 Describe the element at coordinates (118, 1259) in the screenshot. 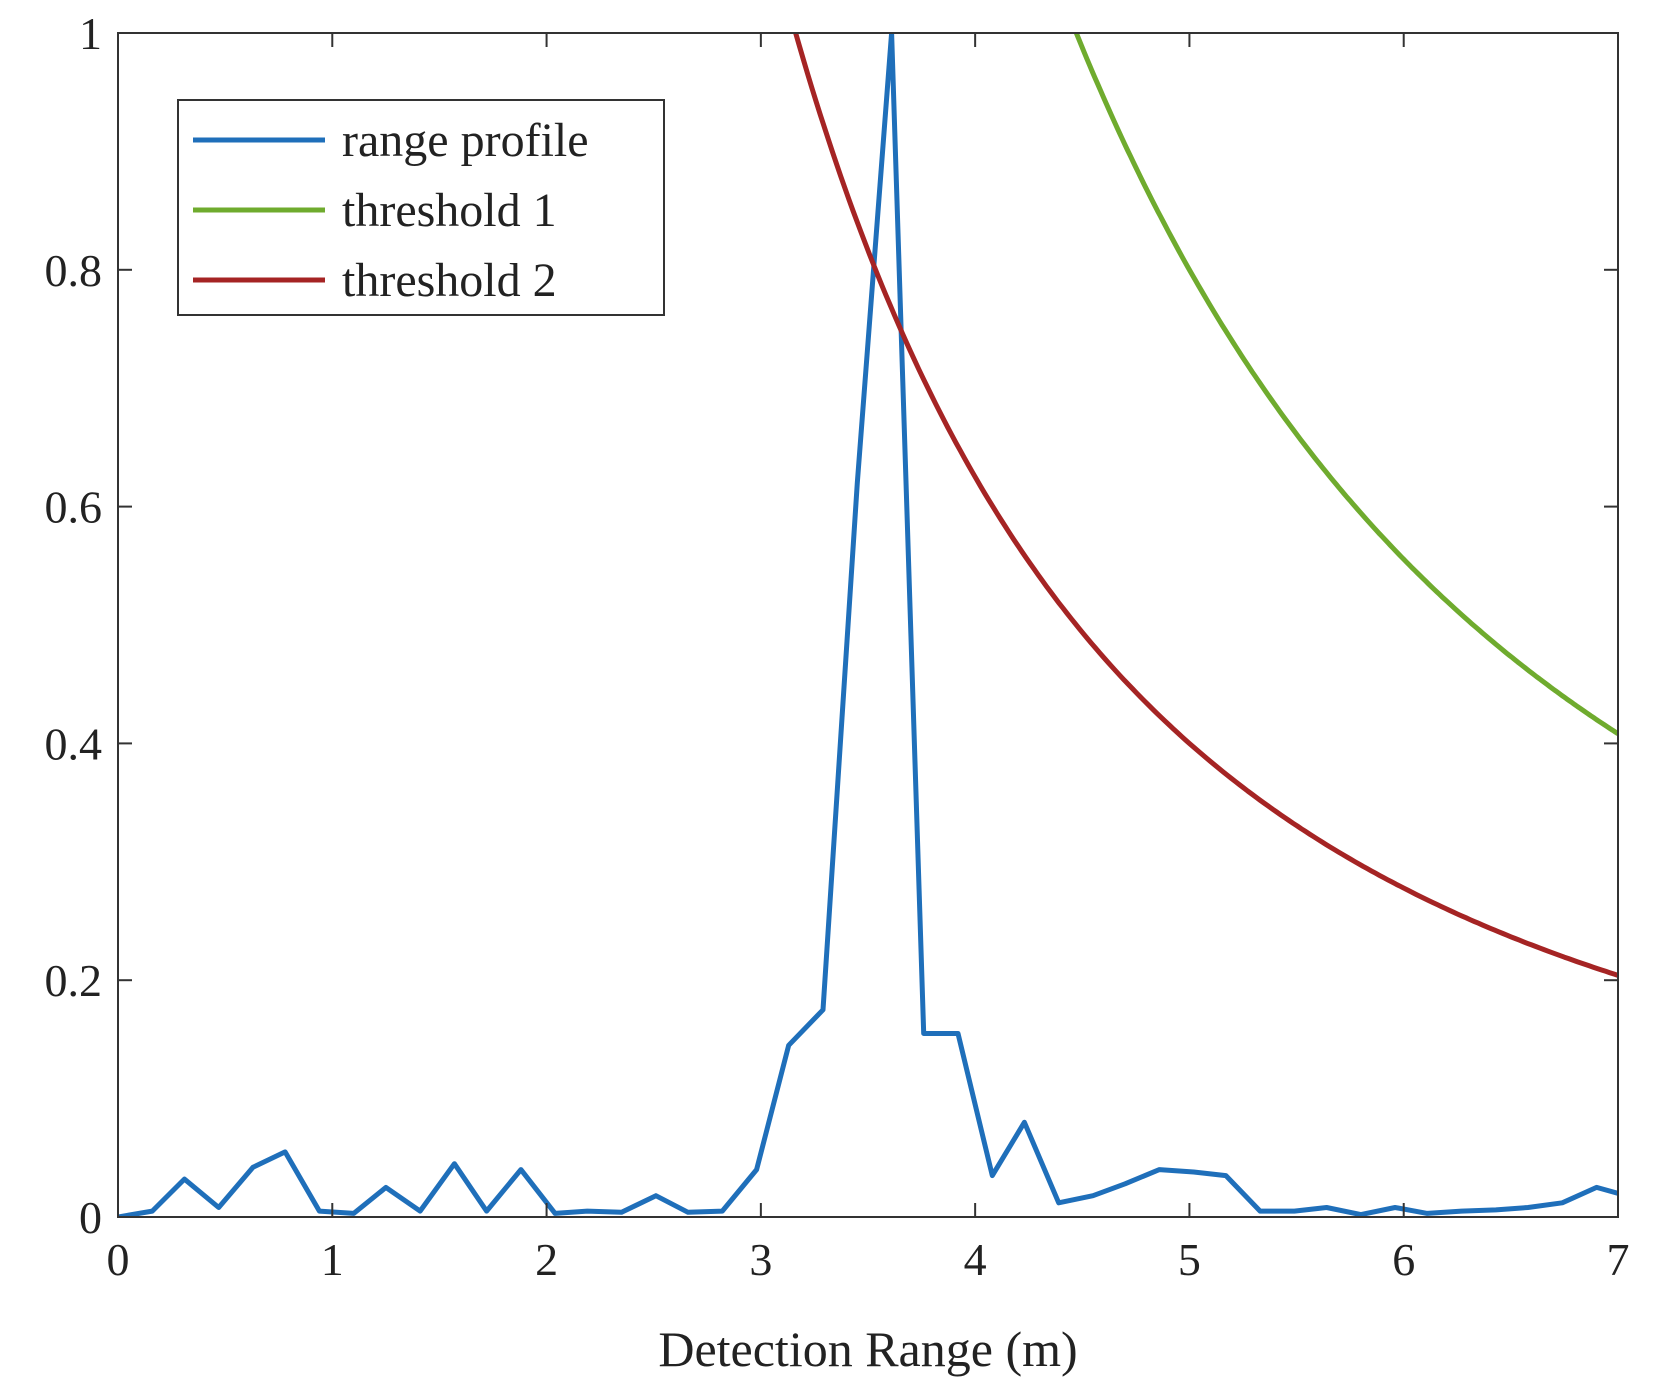

I see `x-tick-label: 0` at that location.